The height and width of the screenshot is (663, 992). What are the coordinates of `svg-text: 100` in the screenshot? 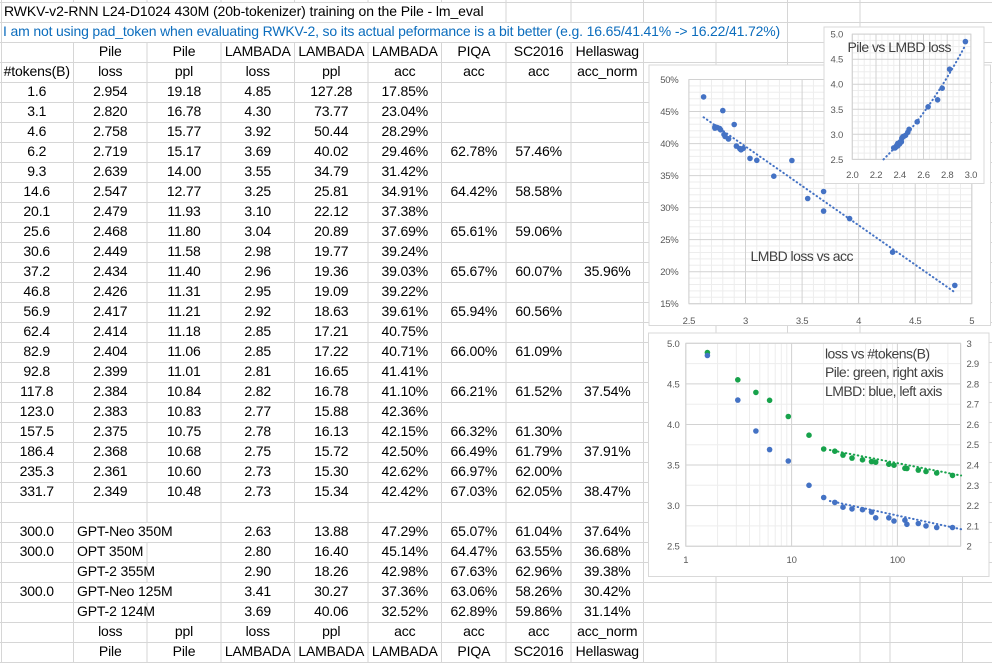 It's located at (897, 560).